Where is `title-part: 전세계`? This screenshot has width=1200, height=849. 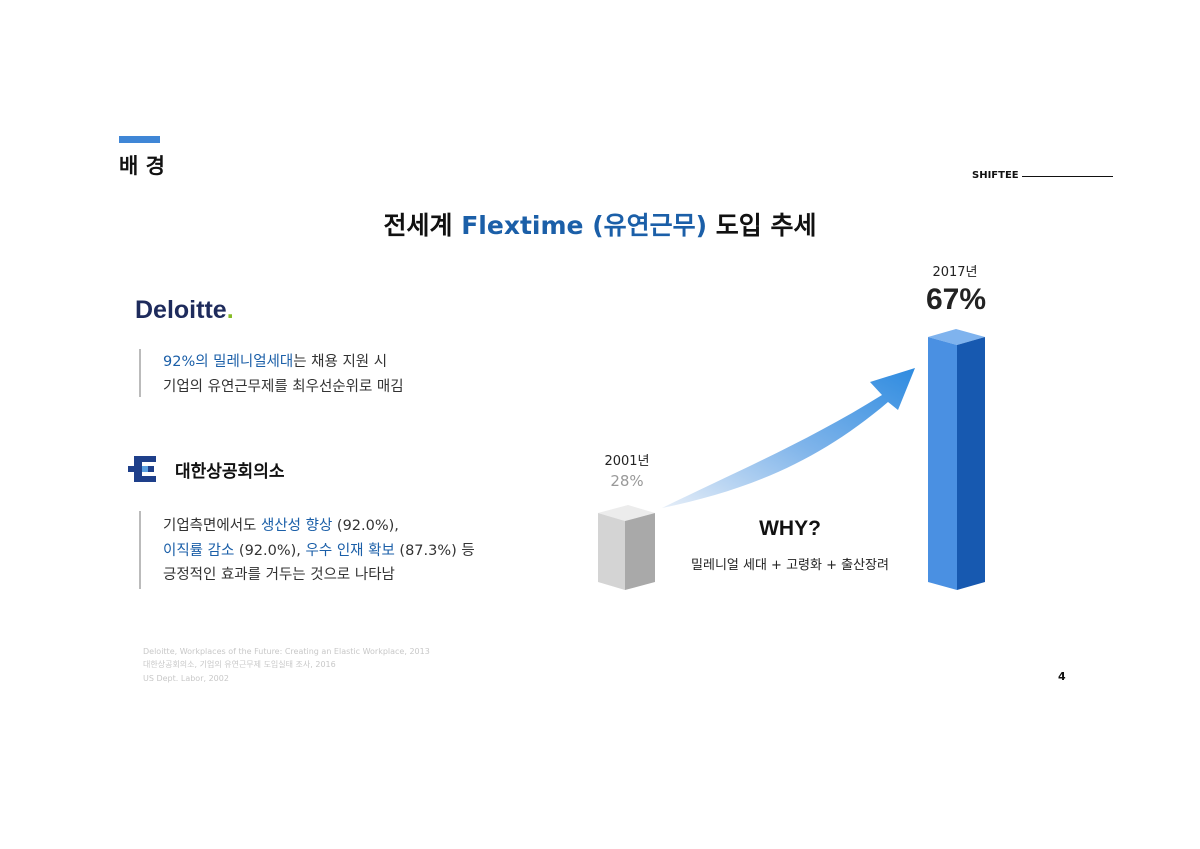
title-part: 전세계 is located at coordinates (422, 225).